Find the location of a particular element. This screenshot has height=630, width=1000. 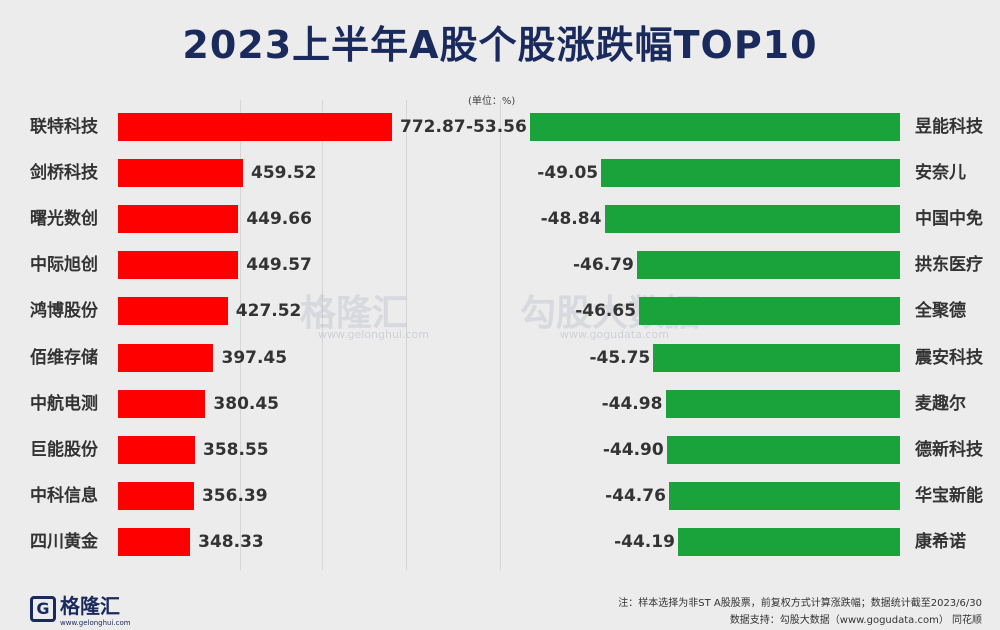

bar-category-label: 中际旭创 is located at coordinates (64, 265).